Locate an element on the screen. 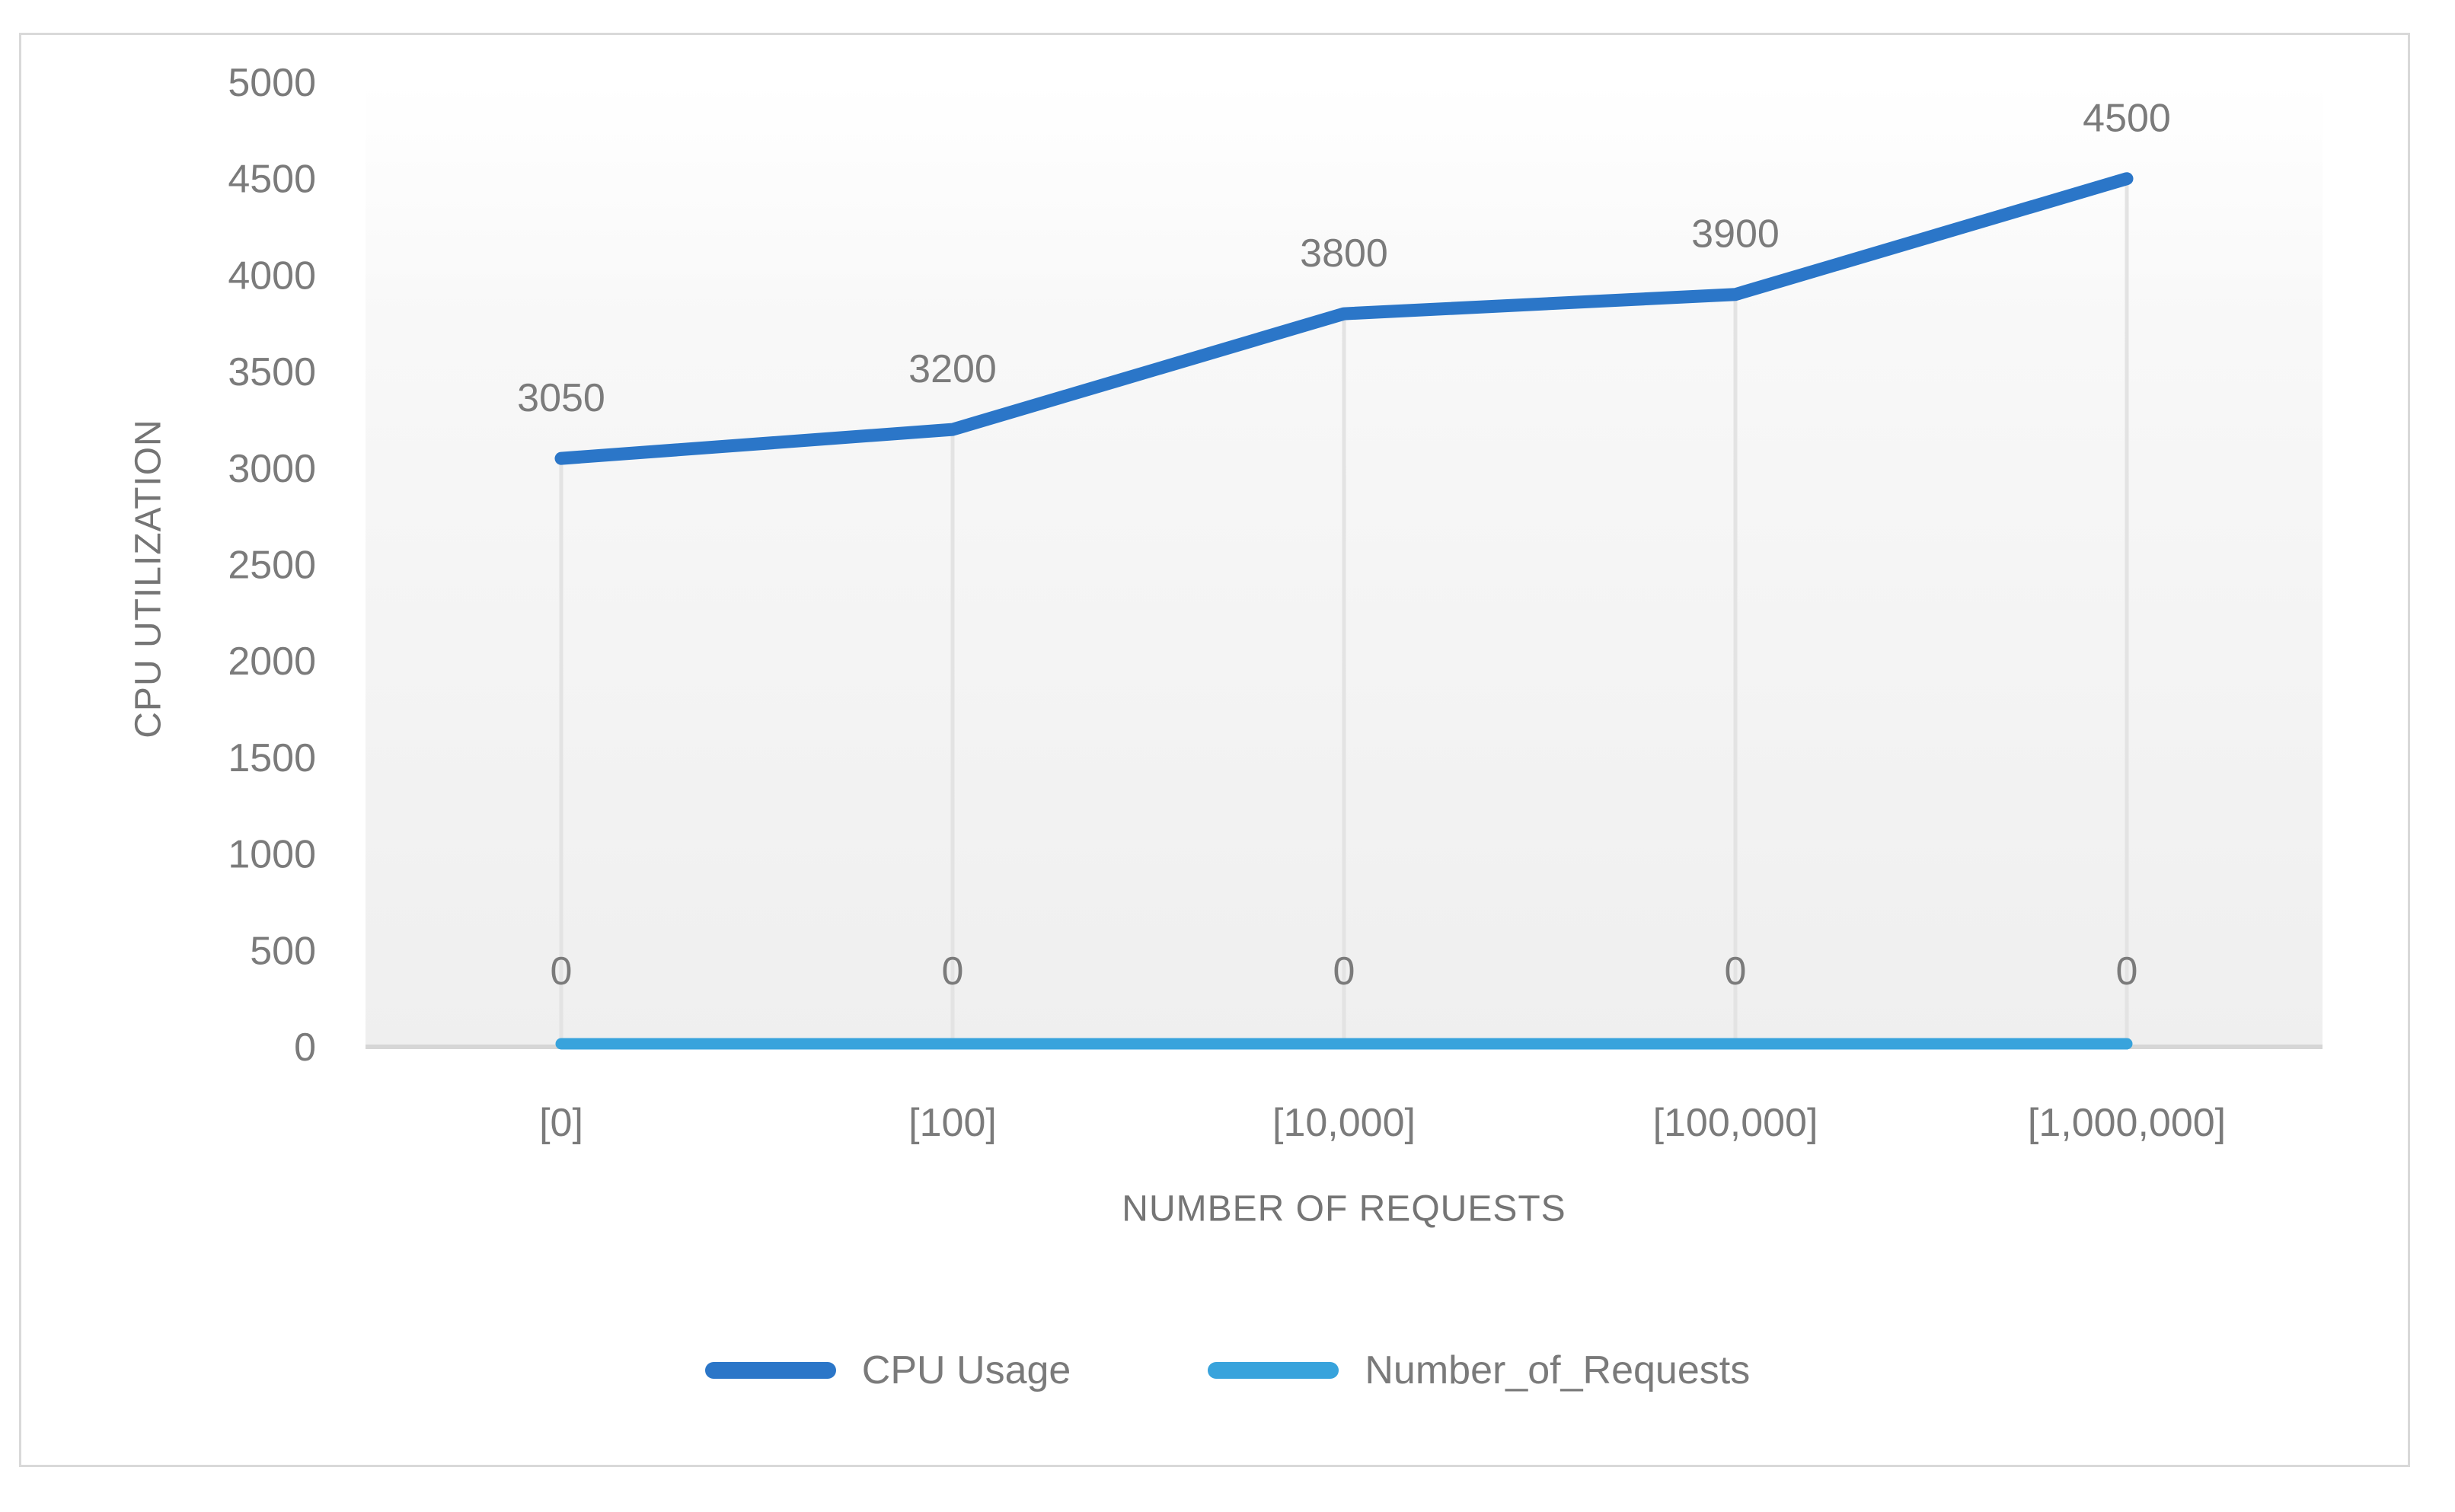 The width and height of the screenshot is (2455, 1512). y-tick-label: 2000 is located at coordinates (272, 662).